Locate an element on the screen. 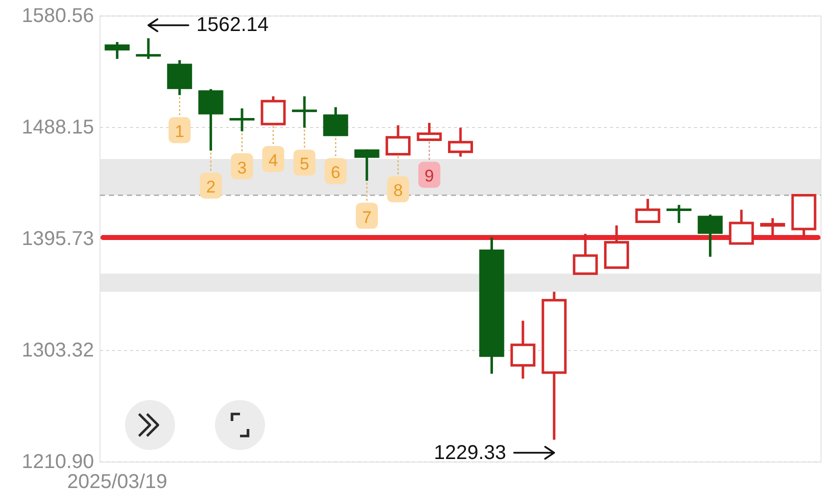  annotation: 6 is located at coordinates (335, 172).